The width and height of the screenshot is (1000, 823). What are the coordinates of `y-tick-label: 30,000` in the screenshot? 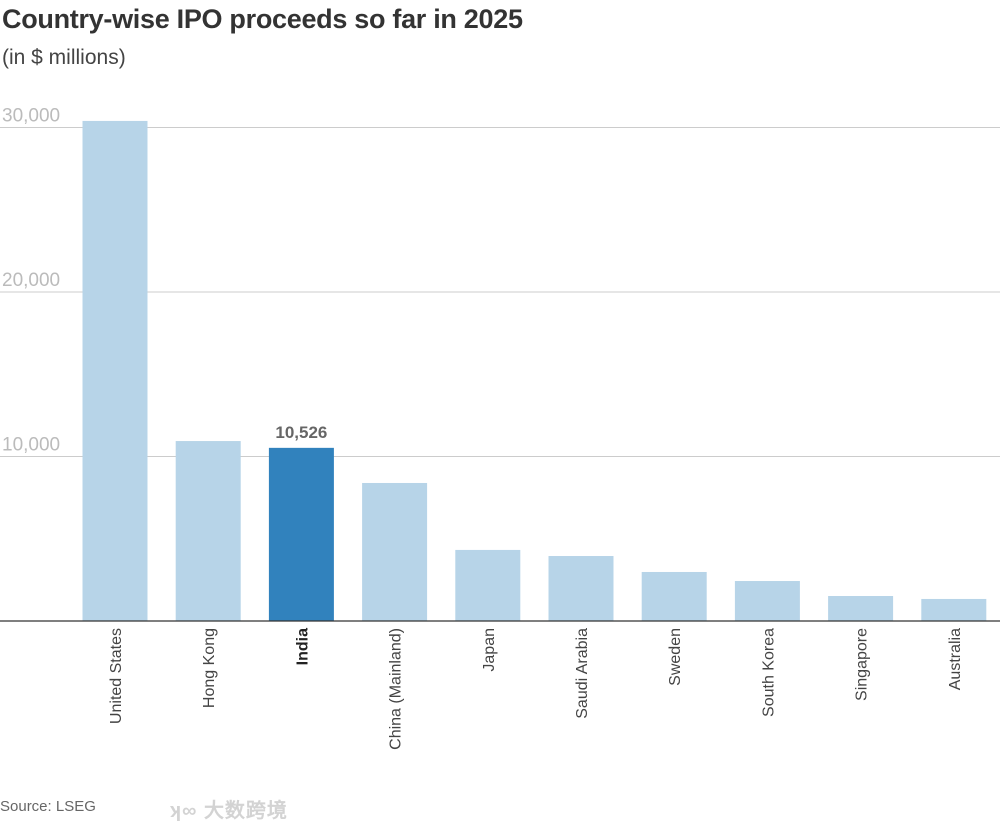 It's located at (31, 116).